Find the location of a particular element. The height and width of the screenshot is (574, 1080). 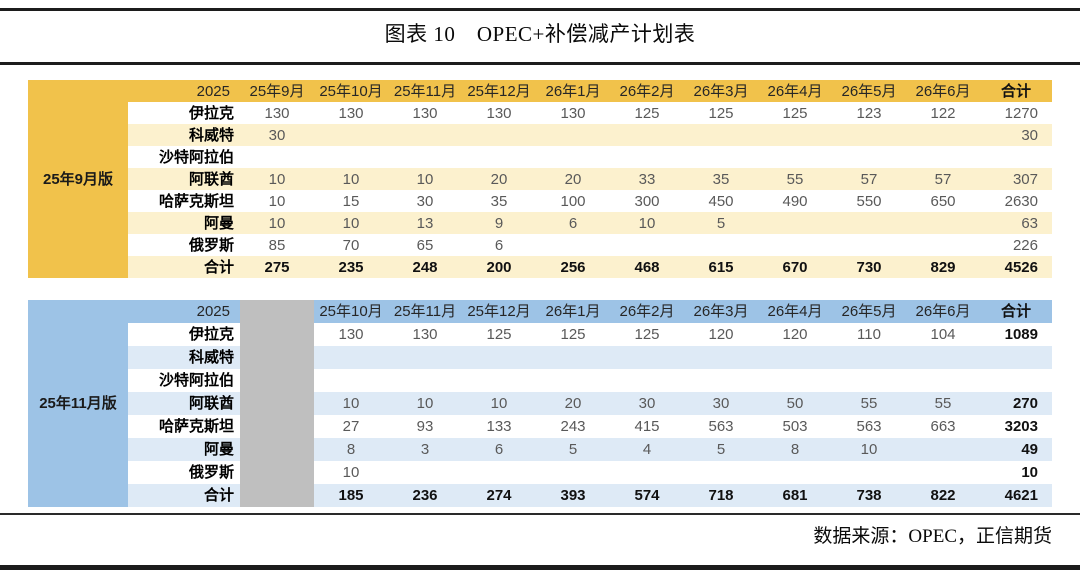

table-row: 伊拉克 130 130 125 125 125 120 120 110 104 1089 is located at coordinates (540, 334).